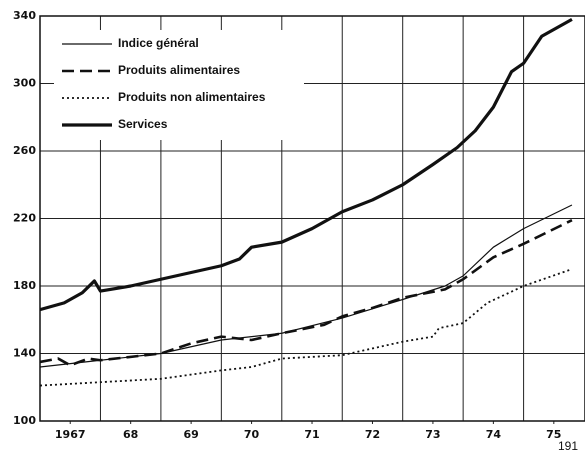 The height and width of the screenshot is (454, 585). I want to click on legend-label: Produits alimentaires, so click(179, 70).